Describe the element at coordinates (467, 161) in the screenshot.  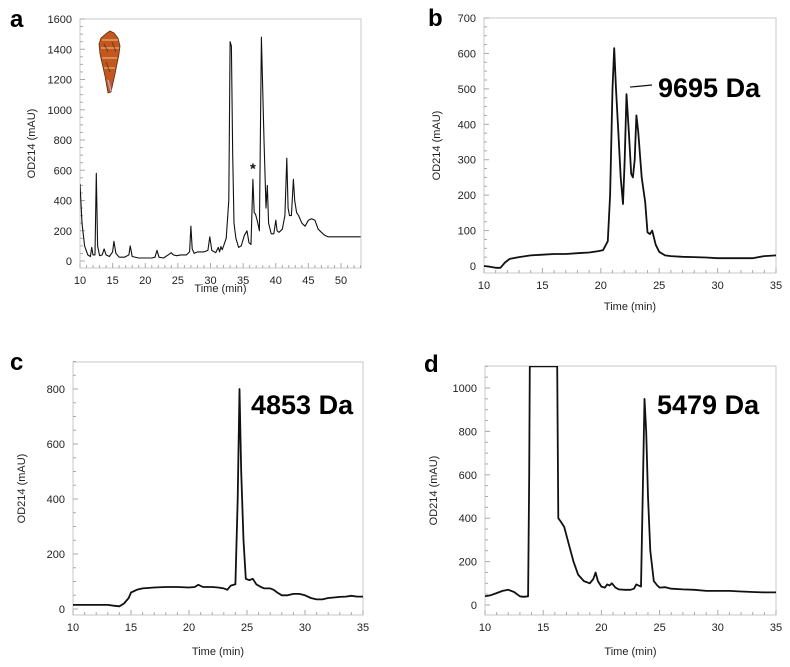
I see `y-tick-label: 300` at that location.